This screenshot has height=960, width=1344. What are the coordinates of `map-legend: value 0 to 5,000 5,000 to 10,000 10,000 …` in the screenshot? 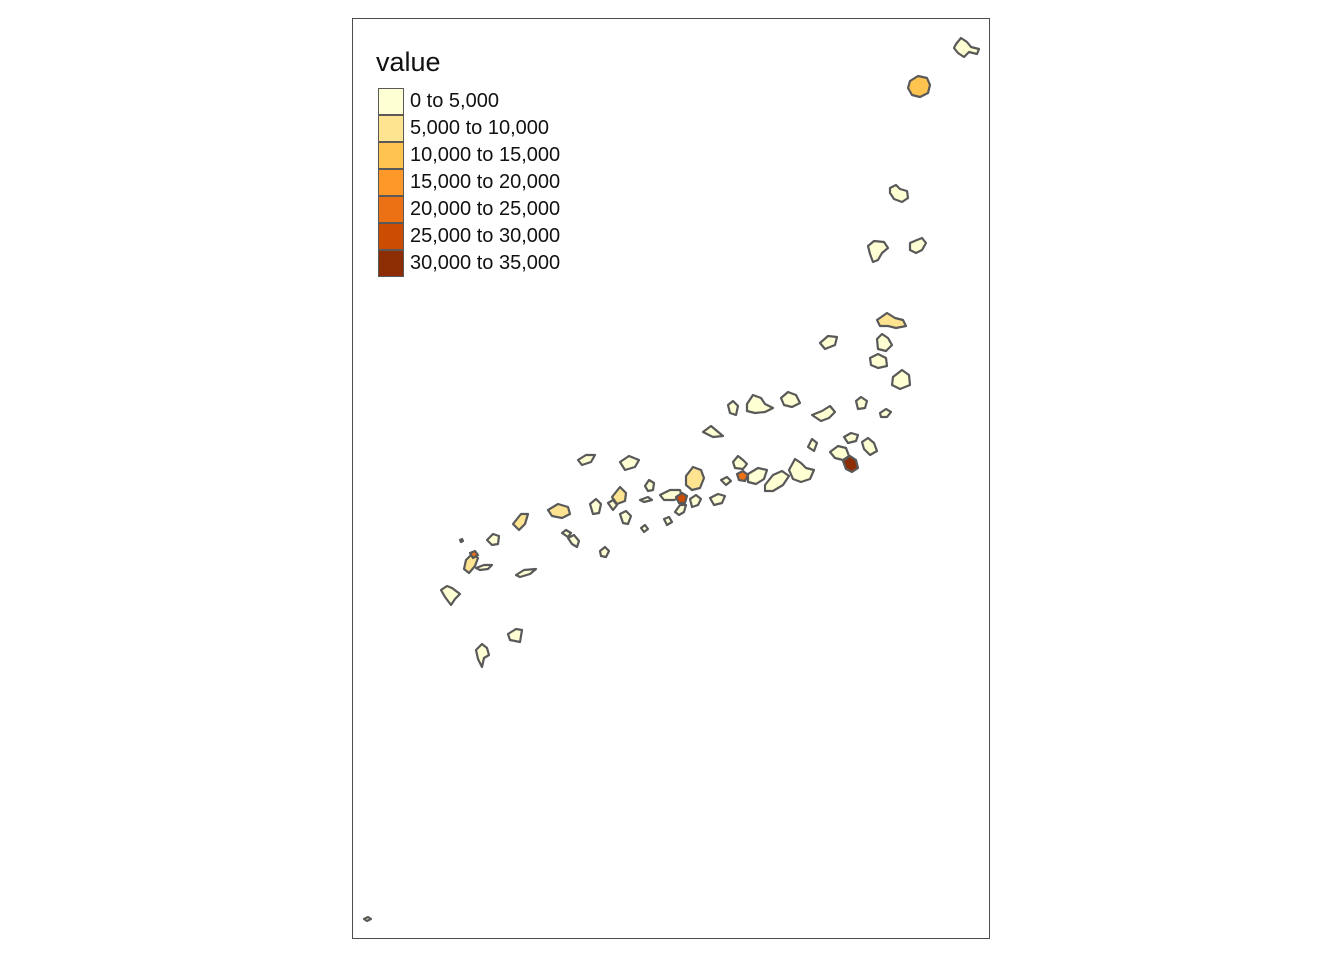 It's located at (468, 161).